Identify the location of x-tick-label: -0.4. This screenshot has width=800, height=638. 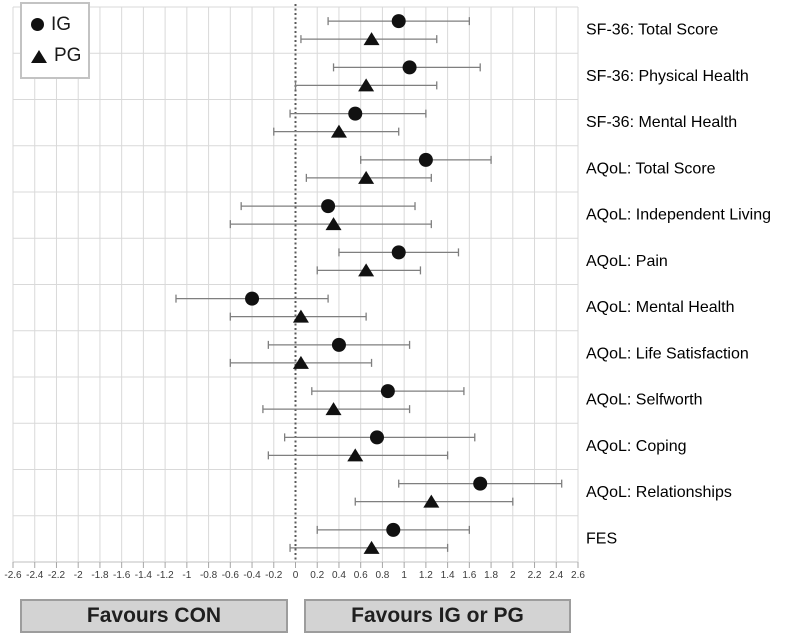
(252, 575).